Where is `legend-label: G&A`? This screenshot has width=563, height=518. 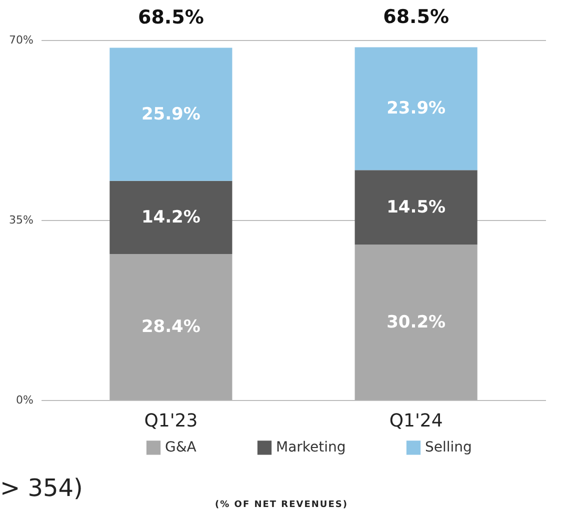 legend-label: G&A is located at coordinates (181, 448).